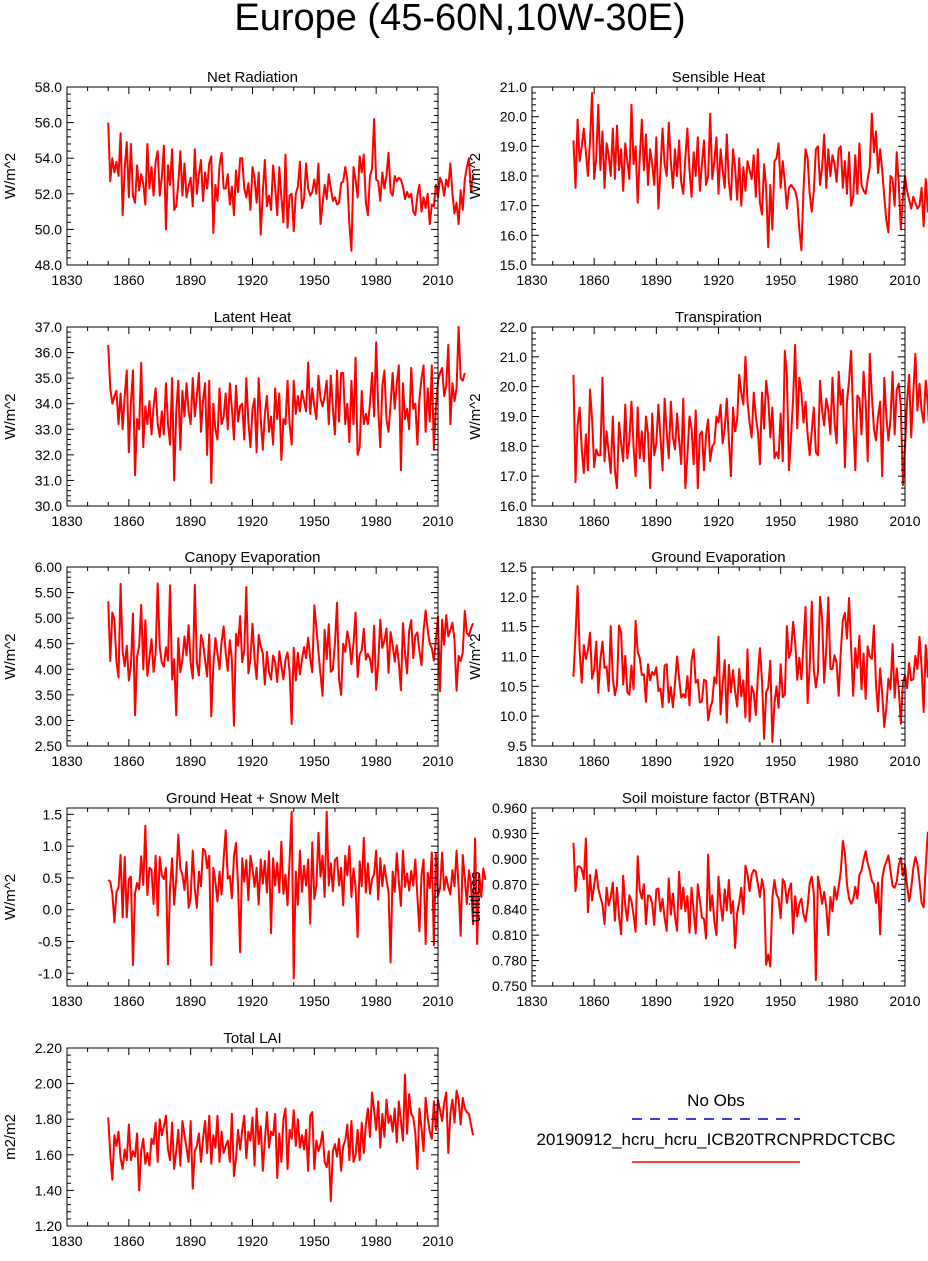 The width and height of the screenshot is (928, 1261). What do you see at coordinates (514, 657) in the screenshot?
I see `y-tick-label: 11.0` at bounding box center [514, 657].